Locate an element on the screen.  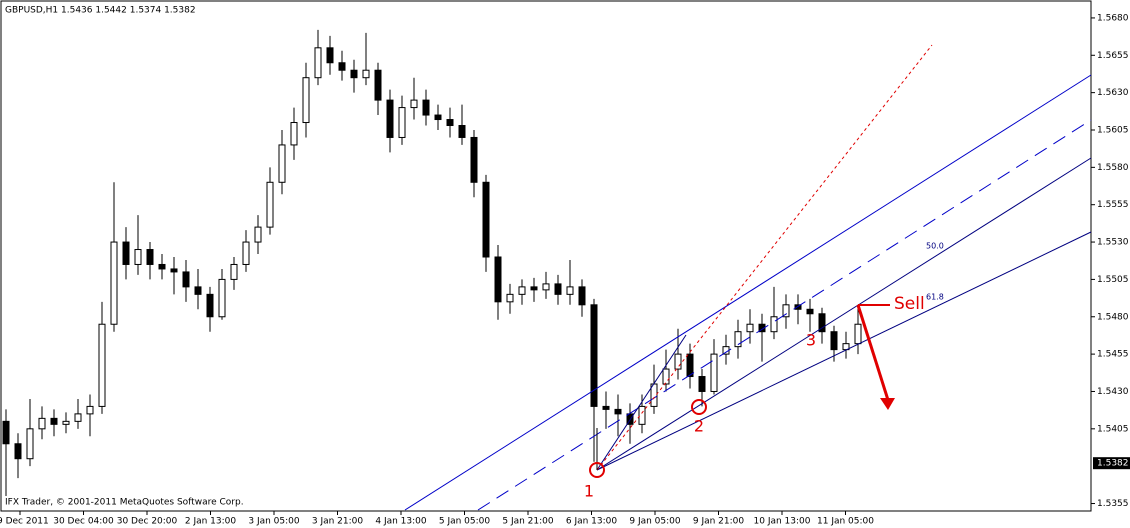
current-price-box is located at coordinates (1111, 463).